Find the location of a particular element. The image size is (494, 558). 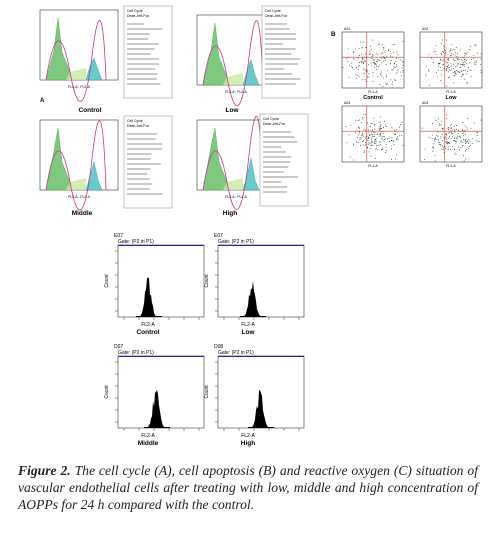

frame-top is located at coordinates (261, 356).